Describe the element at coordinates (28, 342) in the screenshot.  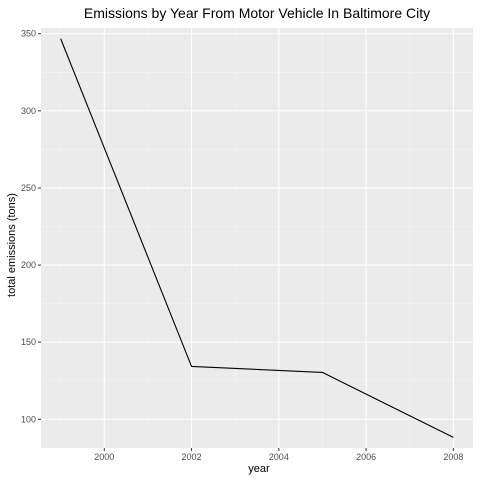
I see `y-tick-label: 150` at that location.